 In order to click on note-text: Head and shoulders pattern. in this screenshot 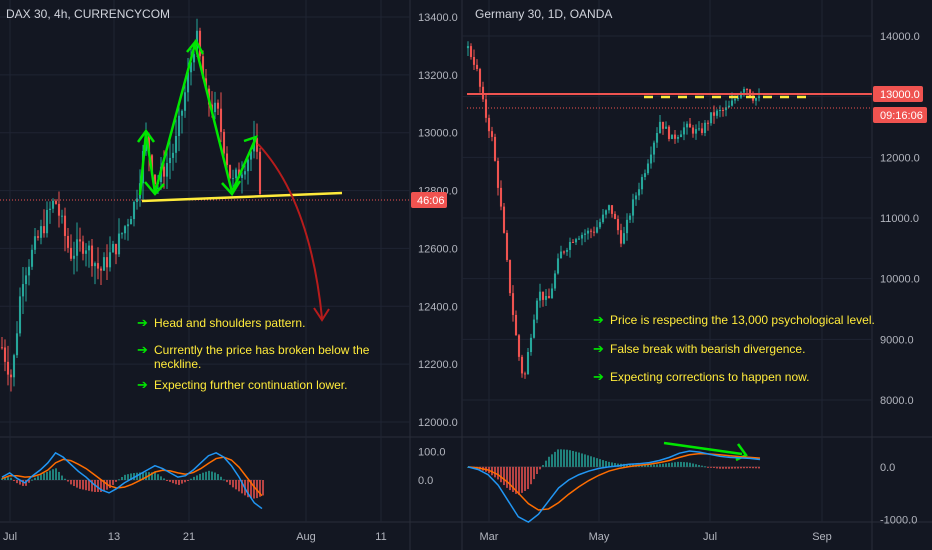, I will do `click(229, 323)`.